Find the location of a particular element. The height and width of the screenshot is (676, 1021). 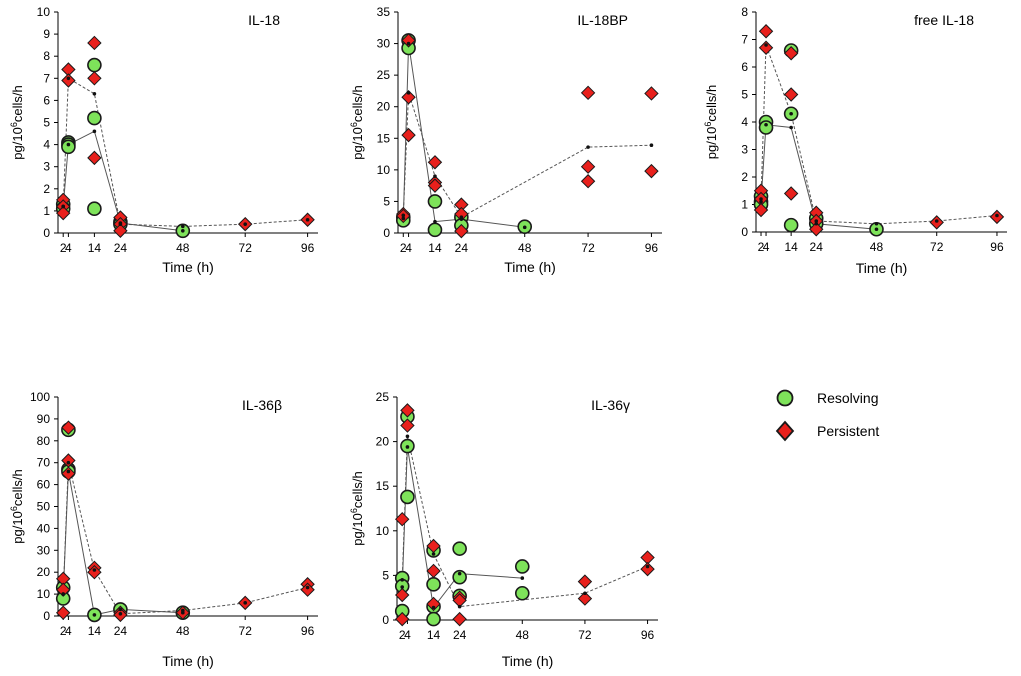

y-tick-label: 40 is located at coordinates (44, 528).